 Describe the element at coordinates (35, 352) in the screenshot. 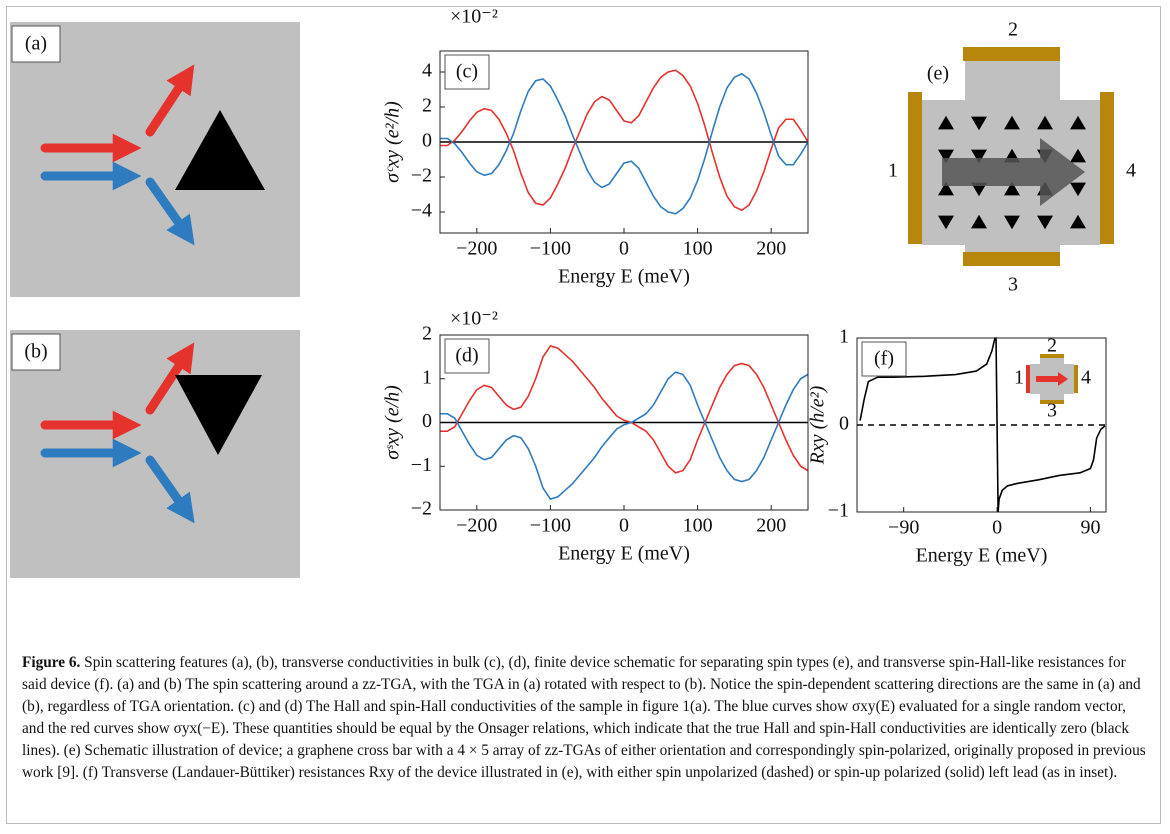

I see `panel-label: (b)` at that location.